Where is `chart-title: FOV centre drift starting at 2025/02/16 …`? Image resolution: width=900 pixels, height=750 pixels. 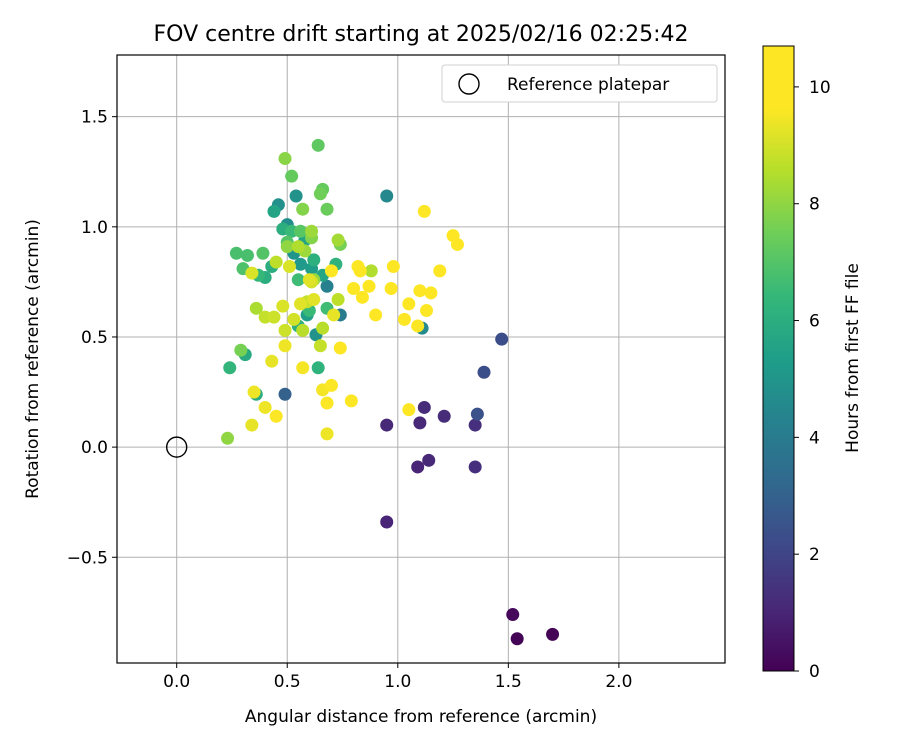 chart-title: FOV centre drift starting at 2025/02/16 … is located at coordinates (421, 34).